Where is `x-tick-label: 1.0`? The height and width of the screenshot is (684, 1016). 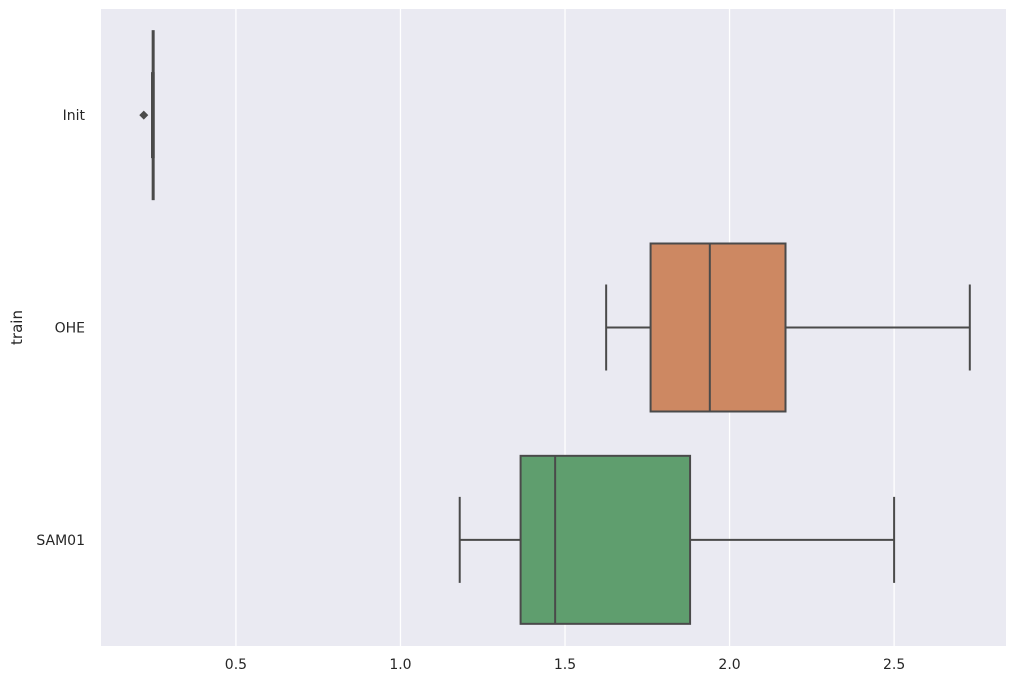 x-tick-label: 1.0 is located at coordinates (400, 665).